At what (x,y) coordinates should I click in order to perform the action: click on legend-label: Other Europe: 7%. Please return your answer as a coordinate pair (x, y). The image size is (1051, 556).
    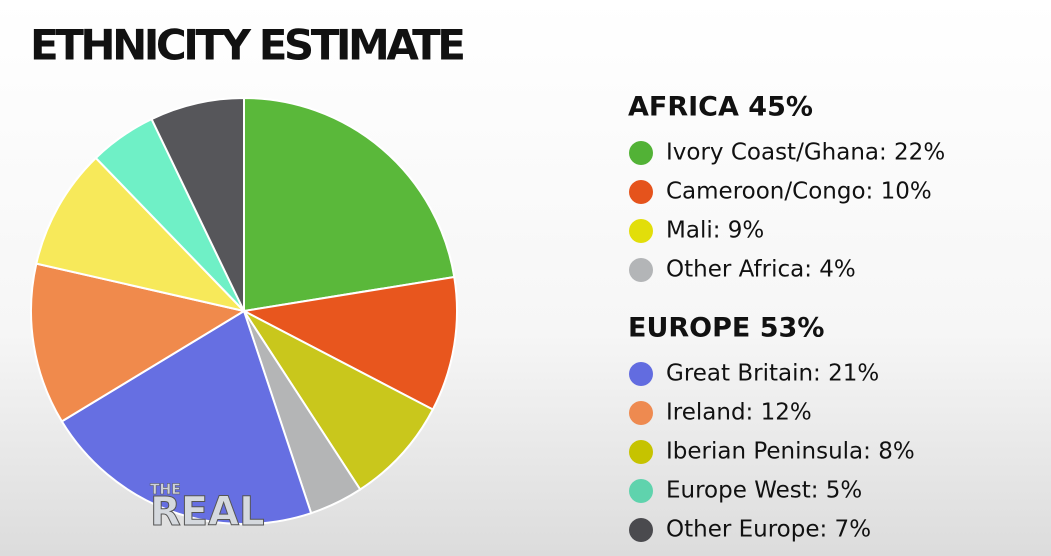
    Looking at the image, I should click on (768, 530).